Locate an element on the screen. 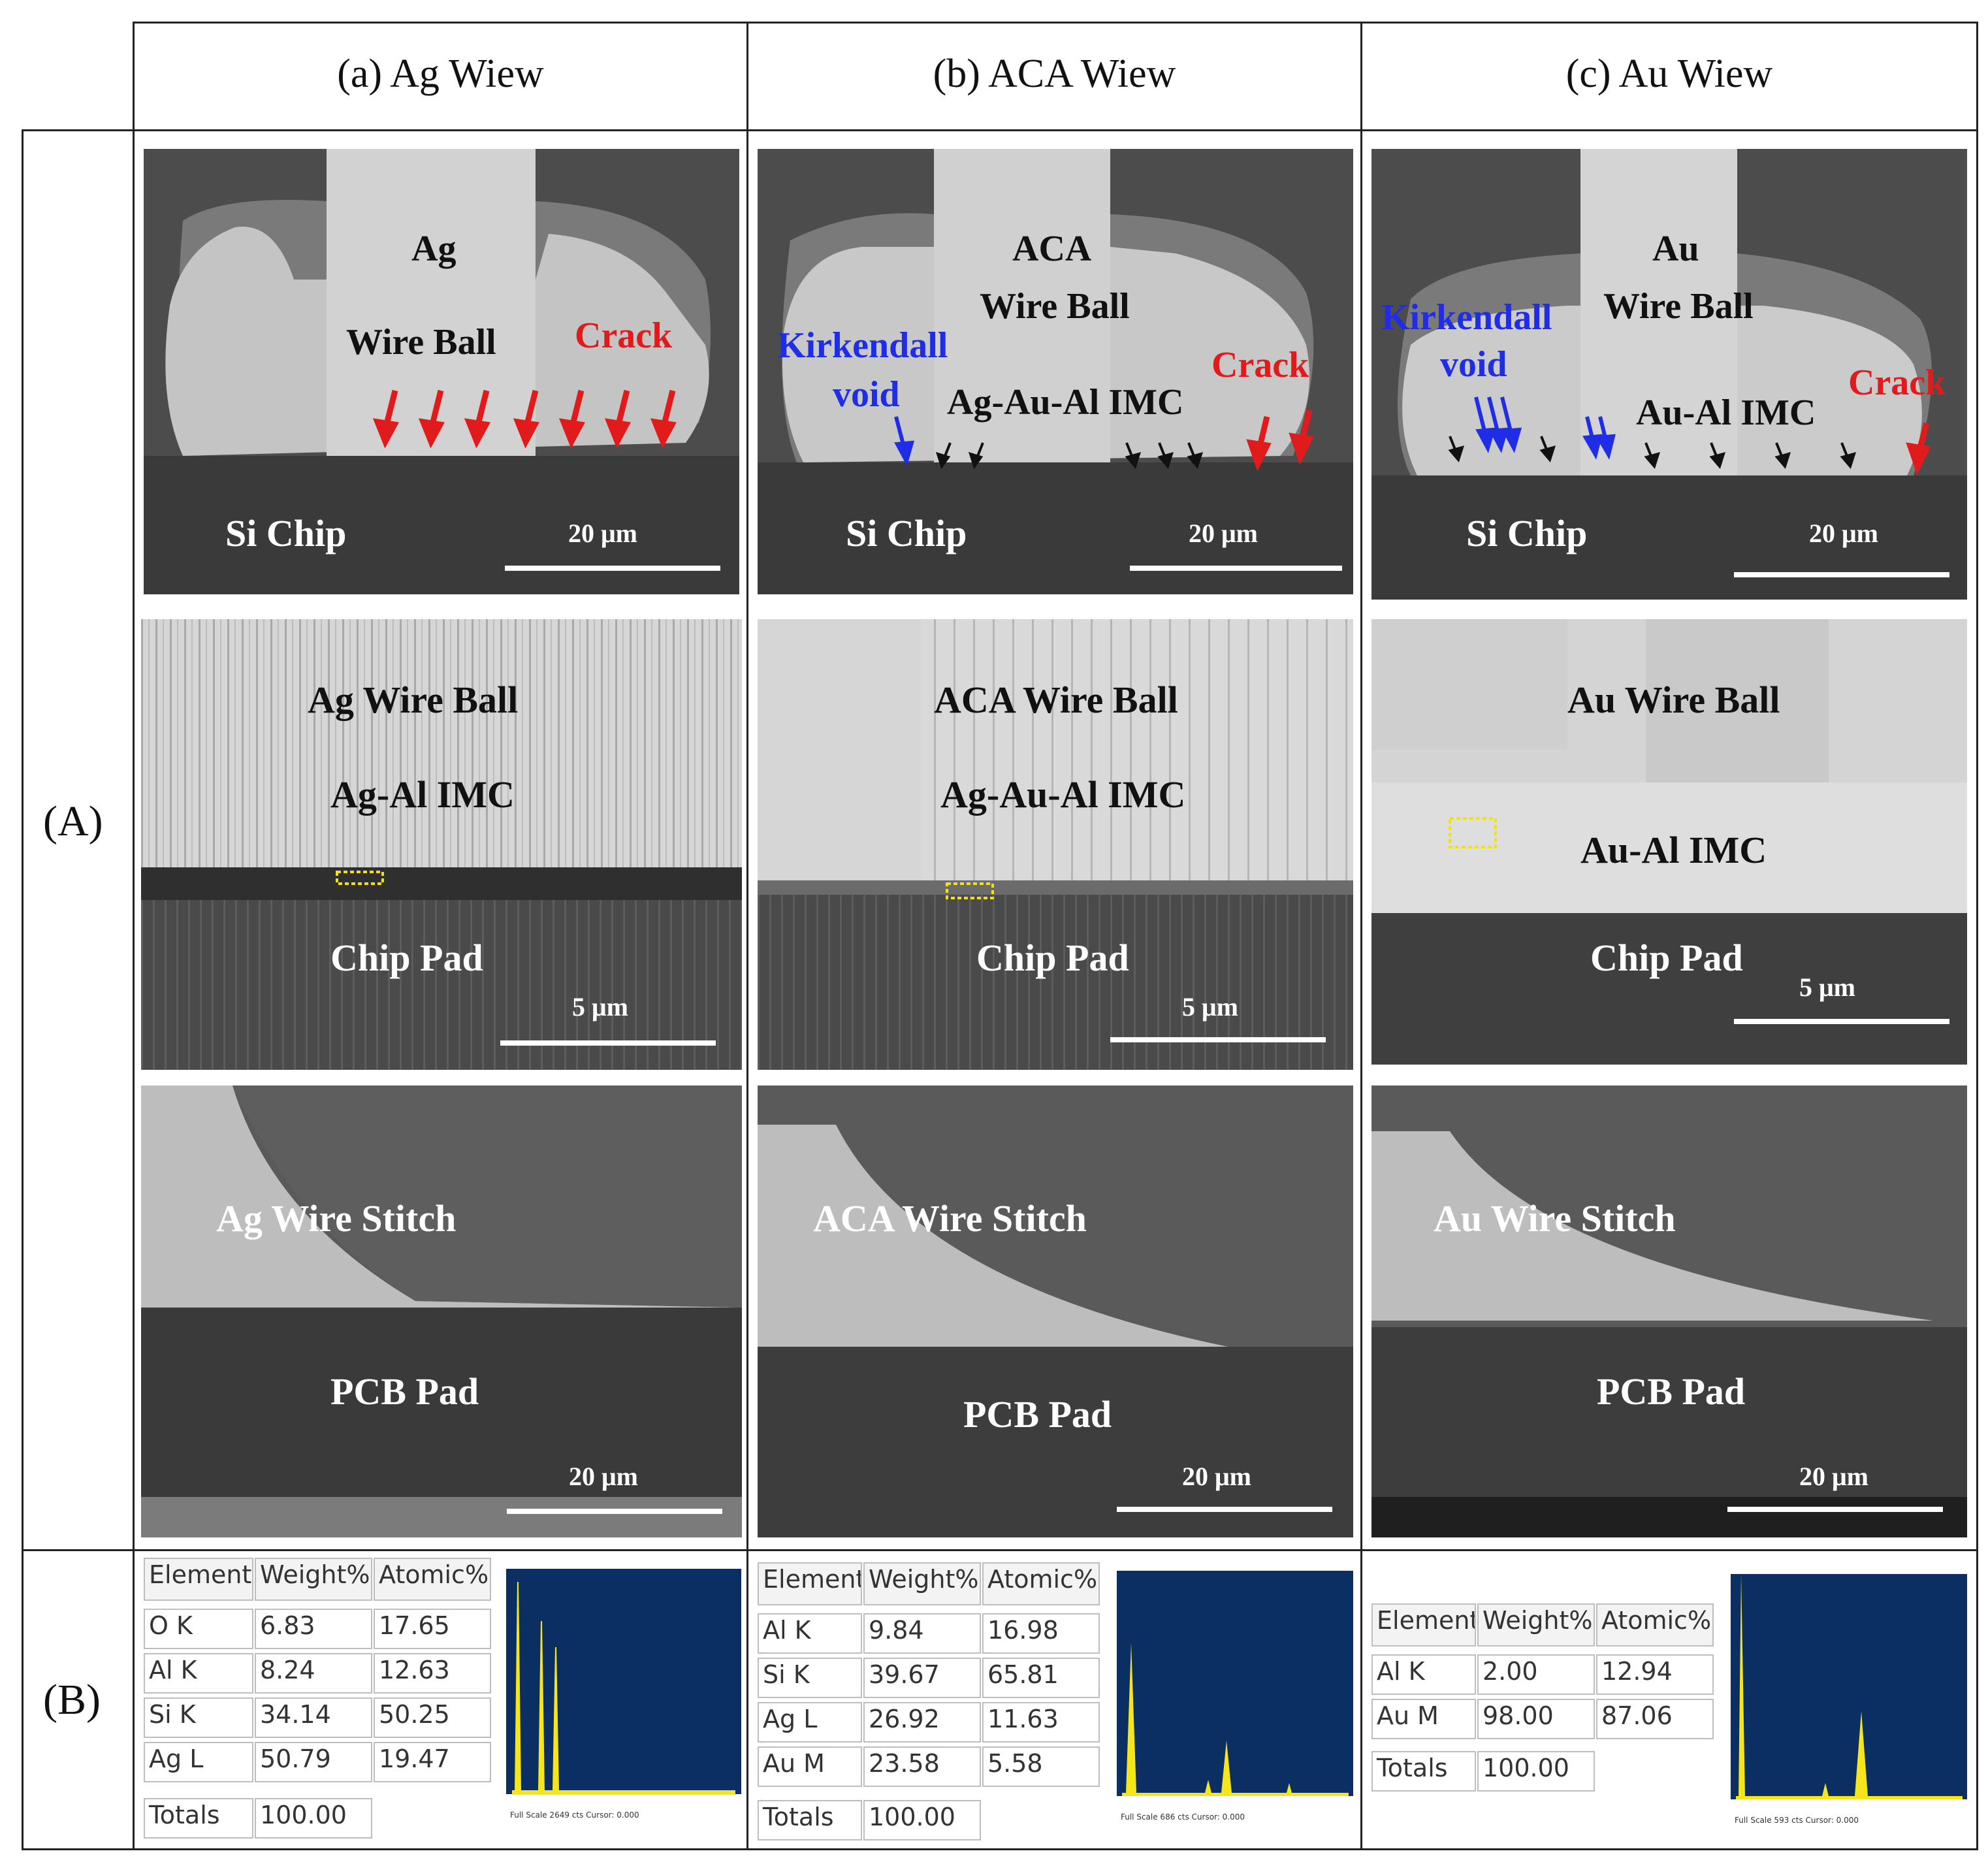 The width and height of the screenshot is (1988, 1864). sem-panel-ag-imc: Ag Wire Ball Ag-Al IMC Chip Pad 5 μm is located at coordinates (441, 844).